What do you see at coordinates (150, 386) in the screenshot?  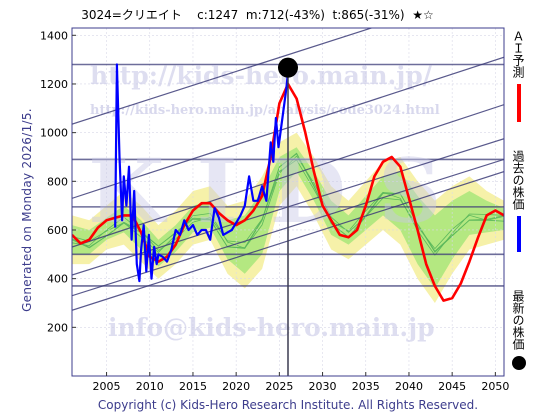 I see `x-tick-label: 2010` at bounding box center [150, 386].